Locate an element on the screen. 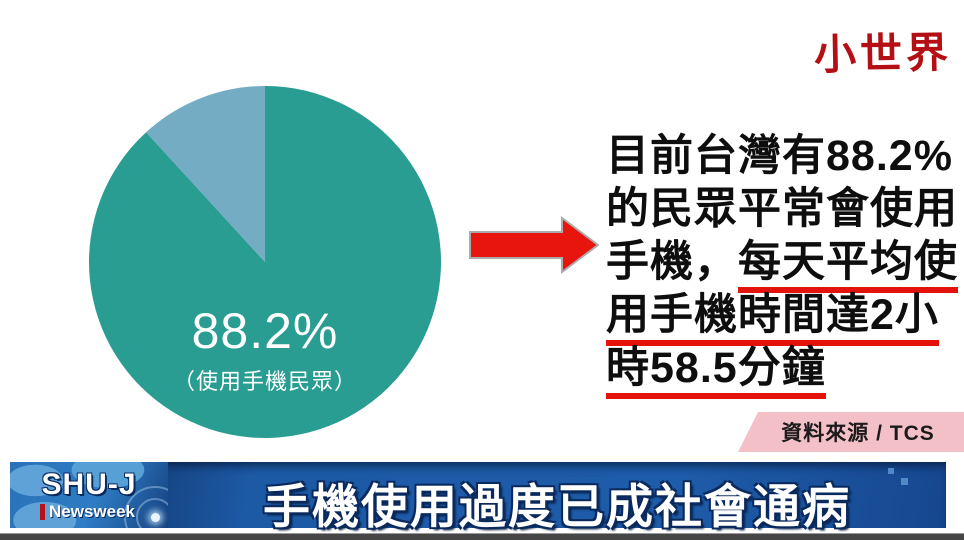 This screenshot has height=540, width=964. info-line-4: 用手機時間達2小 is located at coordinates (782, 317).